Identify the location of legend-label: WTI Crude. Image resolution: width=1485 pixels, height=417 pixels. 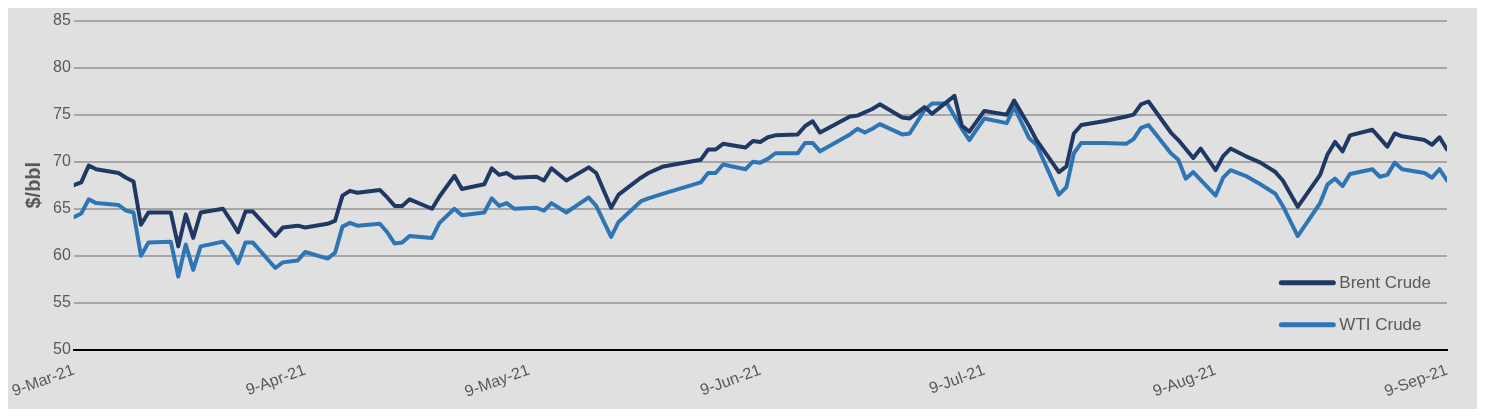
(1380, 324).